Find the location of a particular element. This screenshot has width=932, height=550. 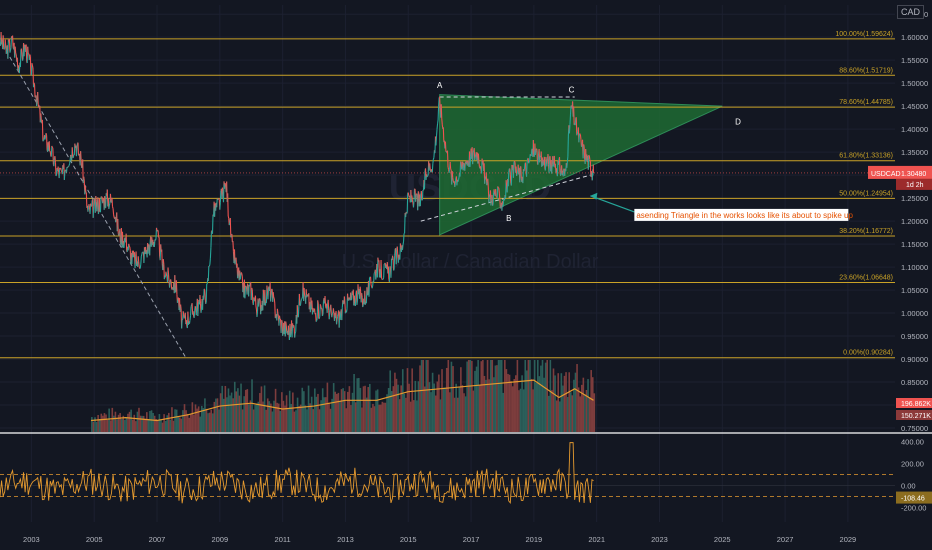

triangle-point-label: B is located at coordinates (508, 218).